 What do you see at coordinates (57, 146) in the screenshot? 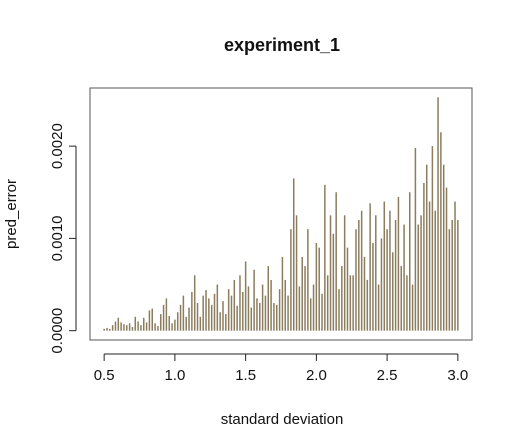
I see `y-tick-label: 0.0020` at bounding box center [57, 146].